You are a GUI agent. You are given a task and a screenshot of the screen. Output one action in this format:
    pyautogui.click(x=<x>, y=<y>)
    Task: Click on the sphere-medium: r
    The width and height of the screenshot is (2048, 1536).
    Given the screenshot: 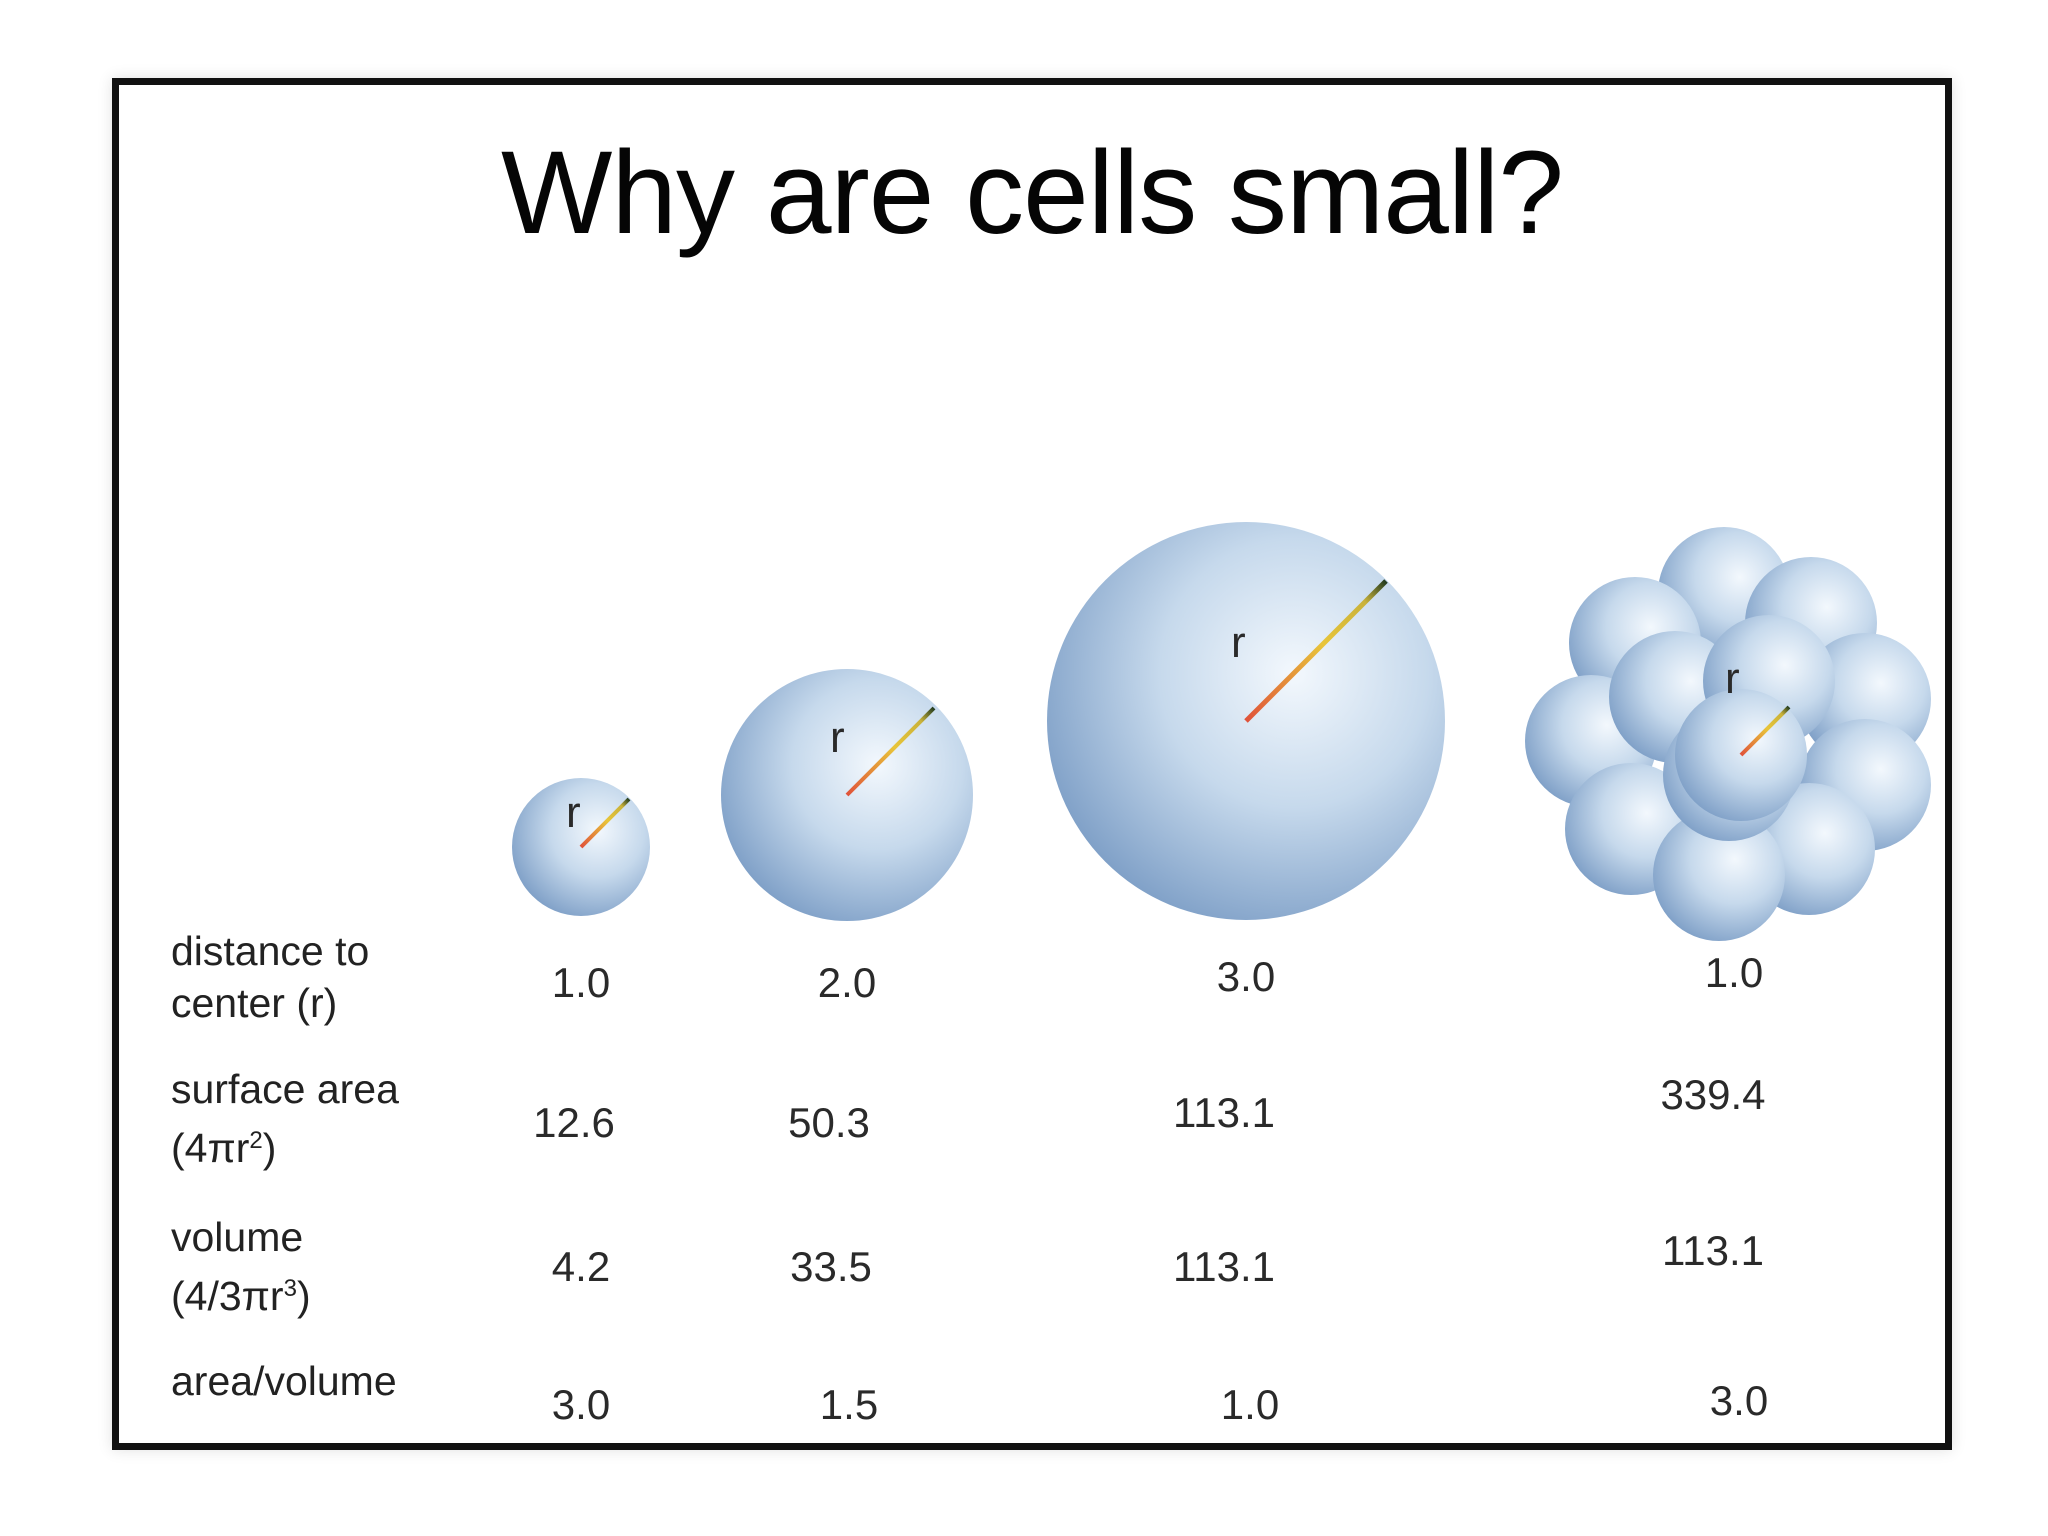 What is the action you would take?
    pyautogui.click(x=847, y=795)
    